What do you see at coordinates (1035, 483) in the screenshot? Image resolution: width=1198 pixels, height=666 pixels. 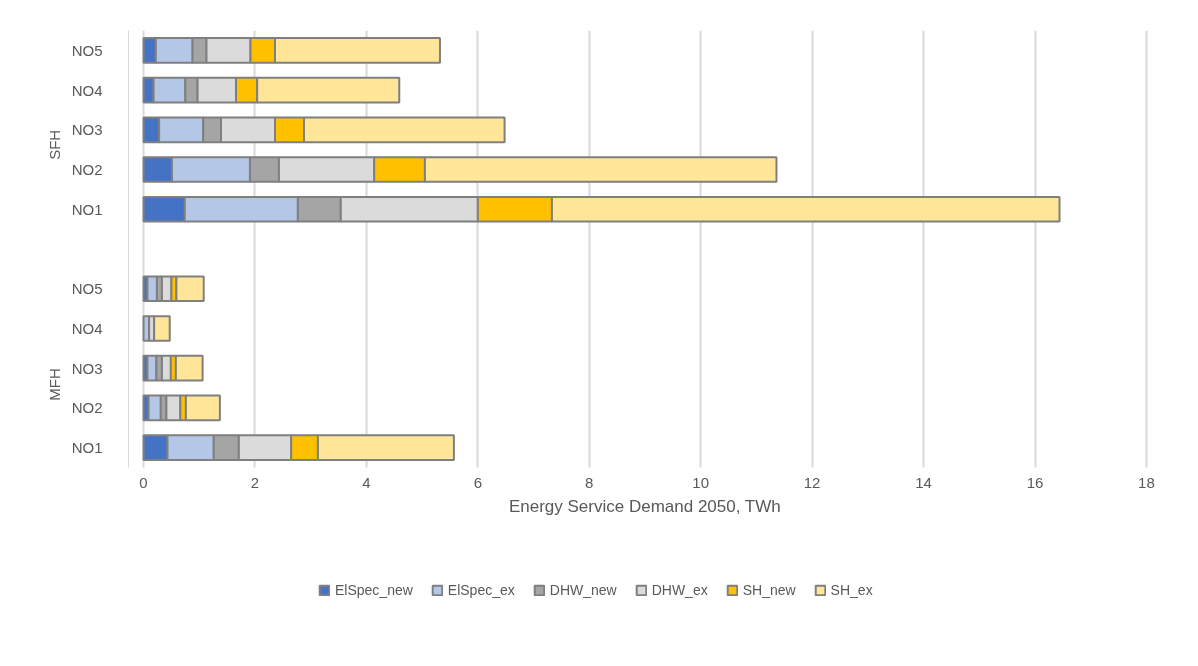 I see `x-tick-label: 16` at bounding box center [1035, 483].